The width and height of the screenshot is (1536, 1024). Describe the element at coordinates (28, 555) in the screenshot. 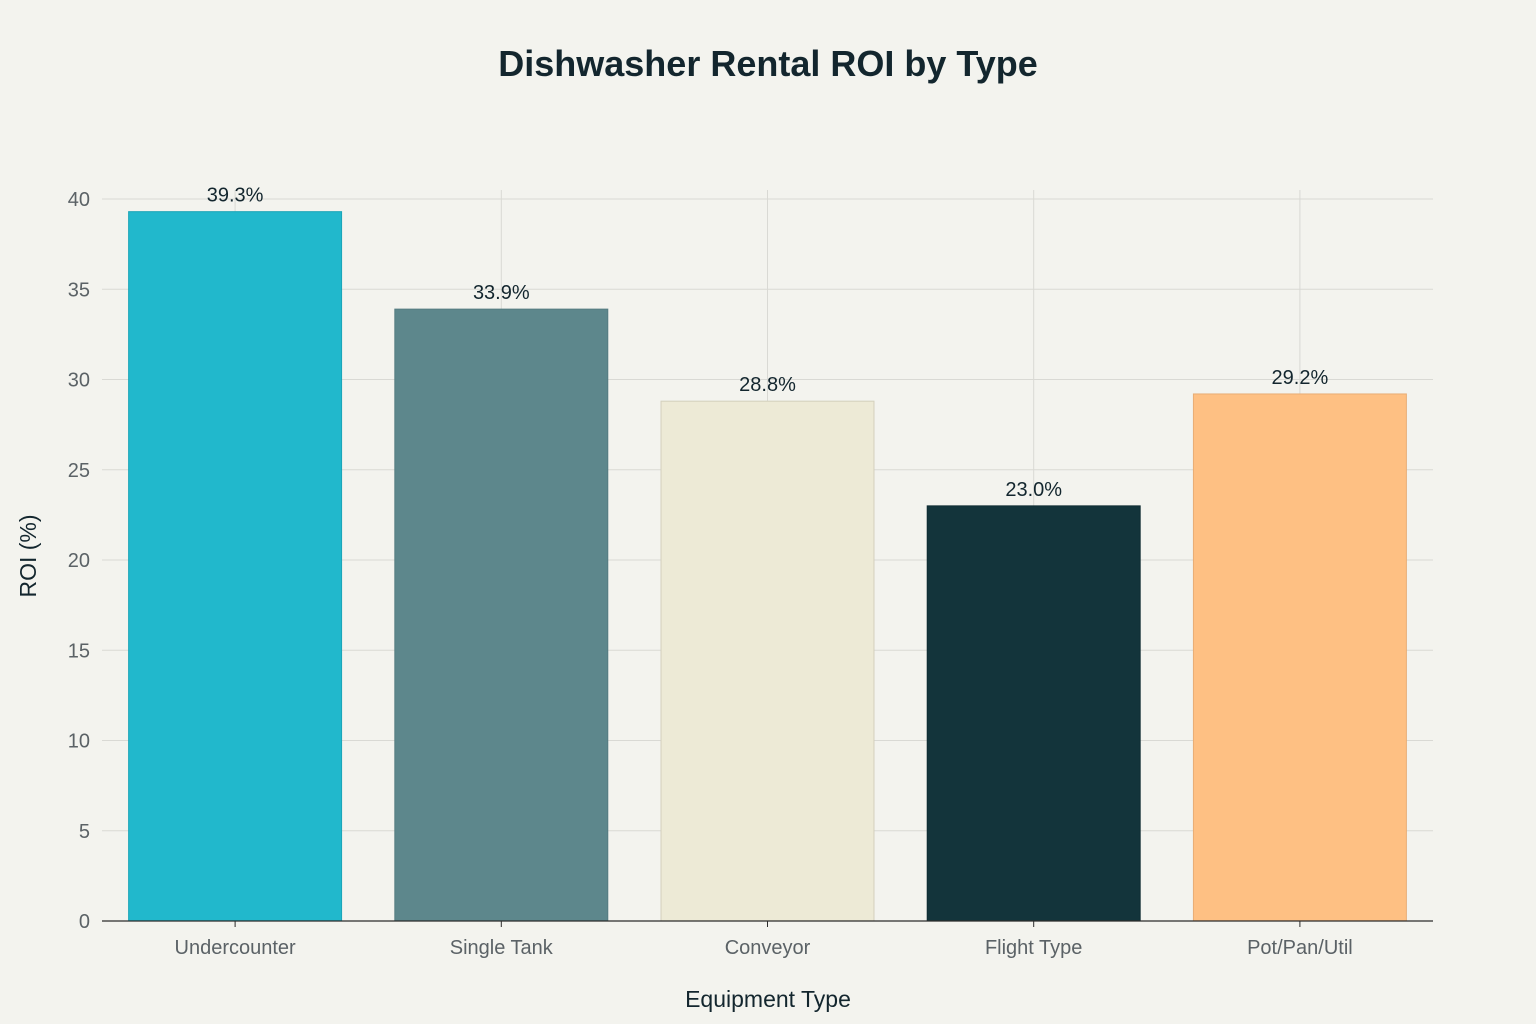

I see `y-axis-title: ROI (%)` at that location.